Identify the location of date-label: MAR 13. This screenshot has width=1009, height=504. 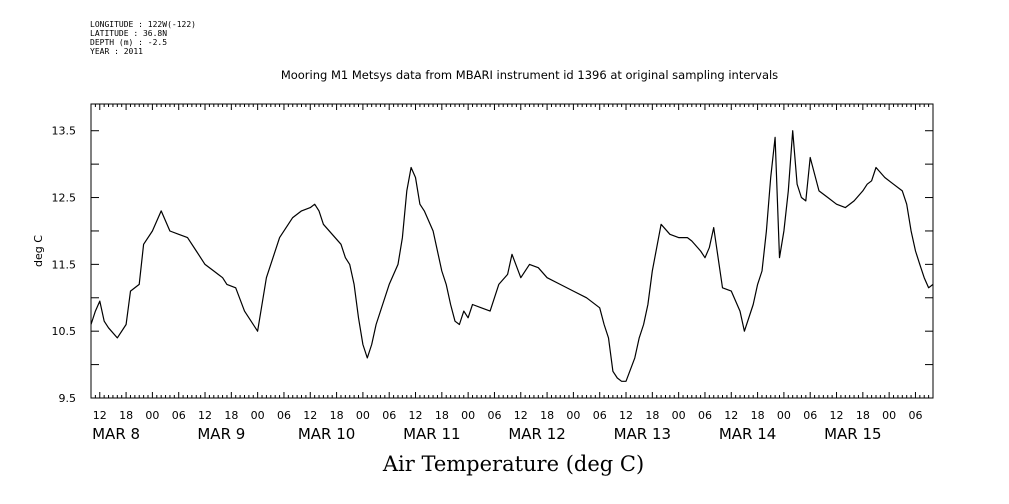
(642, 434).